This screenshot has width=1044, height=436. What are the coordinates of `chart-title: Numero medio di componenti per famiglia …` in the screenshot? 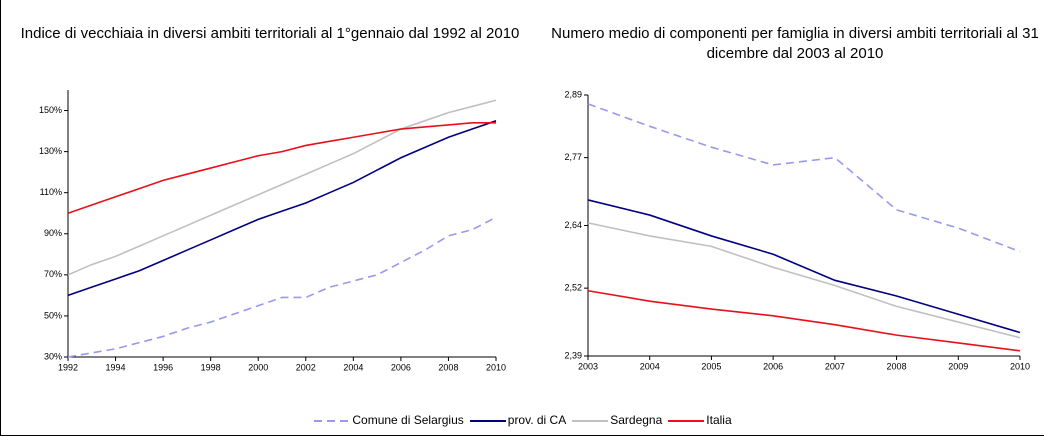 It's located at (795, 43).